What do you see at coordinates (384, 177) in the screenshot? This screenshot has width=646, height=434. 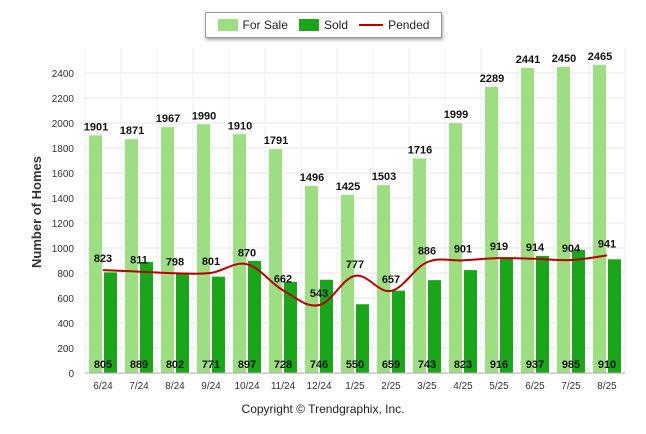 I see `label-for-sale: 1503` at bounding box center [384, 177].